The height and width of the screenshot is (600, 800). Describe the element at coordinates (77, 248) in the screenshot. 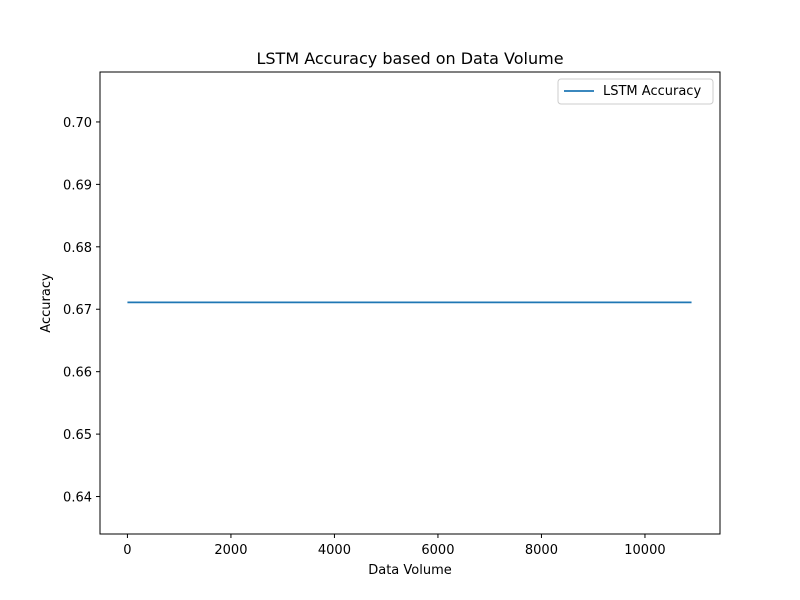

I see `y-tick-label: 0.68` at that location.